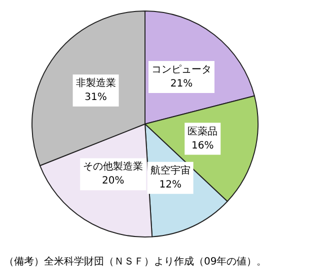 The height and width of the screenshot is (271, 329). What do you see at coordinates (113, 181) in the screenshot?
I see `data-label: 20%` at bounding box center [113, 181].